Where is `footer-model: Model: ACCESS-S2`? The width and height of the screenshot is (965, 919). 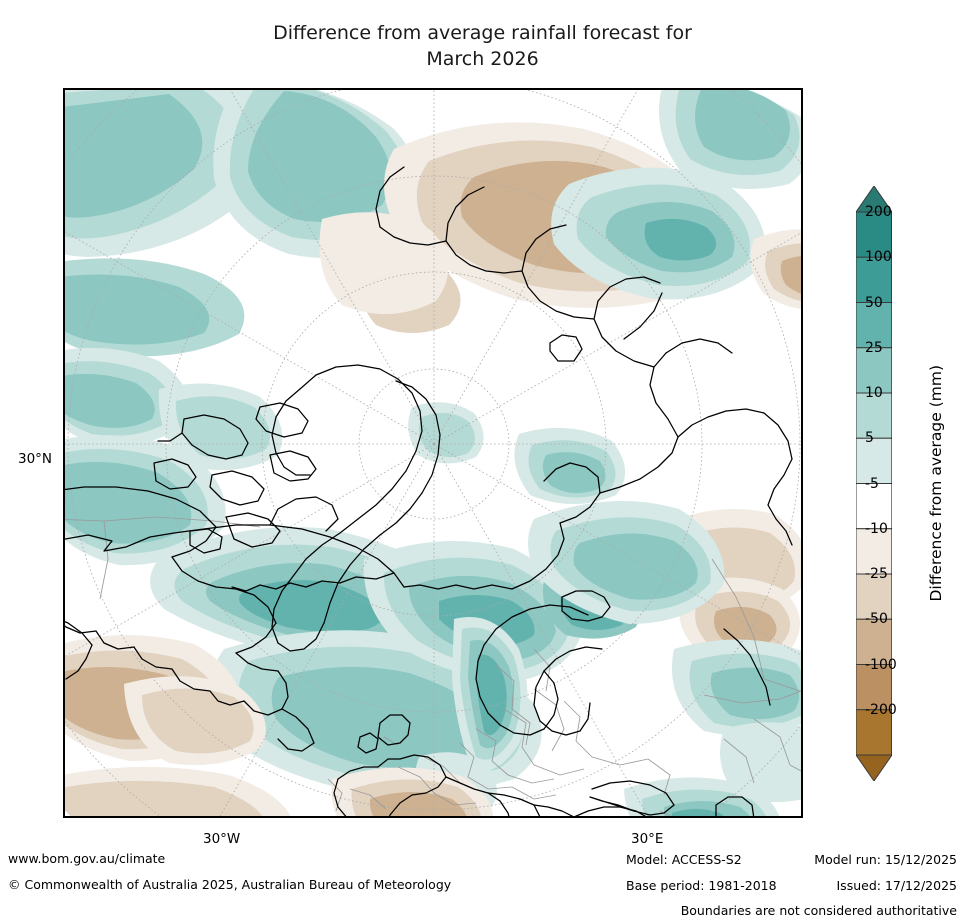
footer-model: Model: ACCESS-S2 is located at coordinates (684, 859).